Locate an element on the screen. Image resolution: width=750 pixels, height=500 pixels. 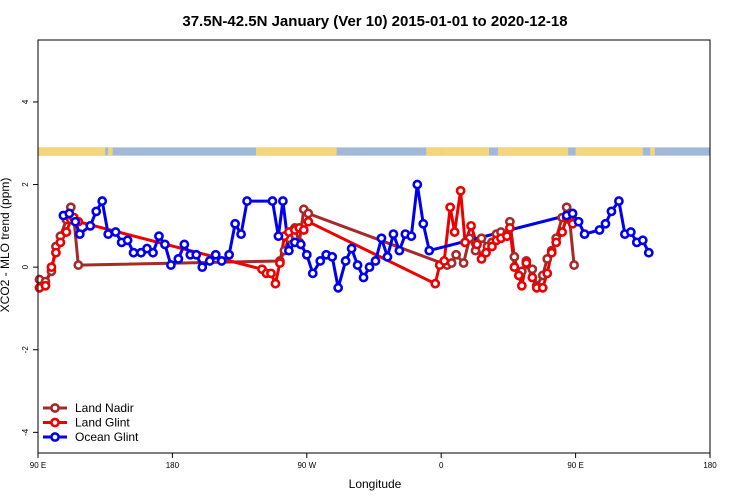
legend-label-land-nadir: Land Nadir is located at coordinates (104, 408).